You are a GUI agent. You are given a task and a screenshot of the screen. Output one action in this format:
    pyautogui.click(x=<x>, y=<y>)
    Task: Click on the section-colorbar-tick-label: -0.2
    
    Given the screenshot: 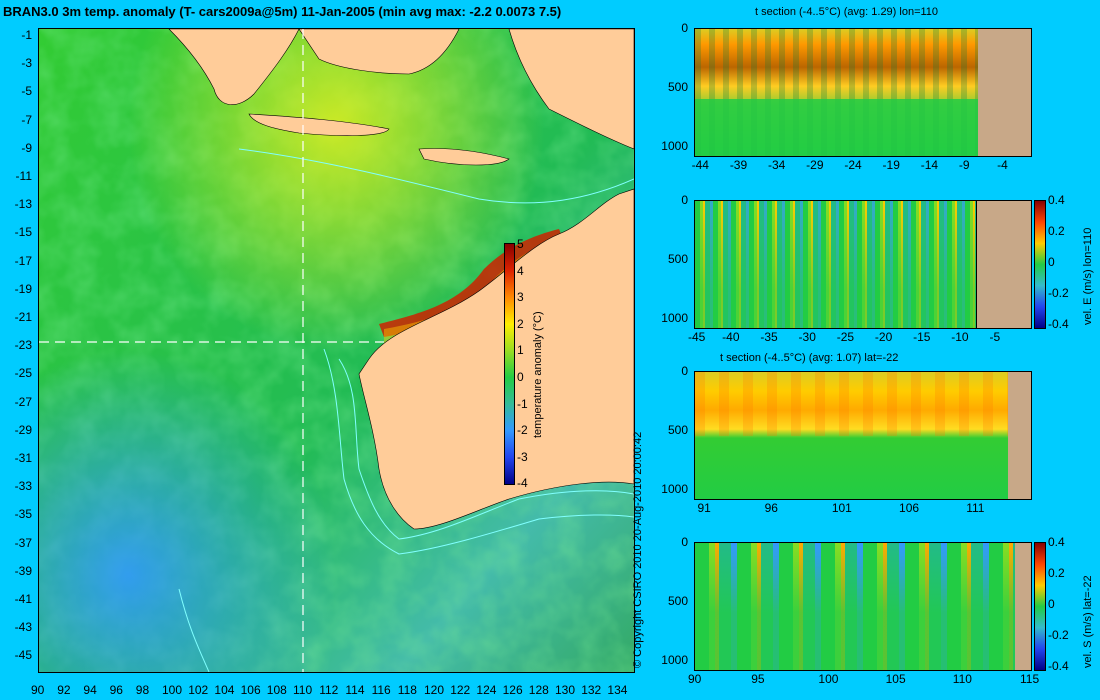 What is the action you would take?
    pyautogui.click(x=1058, y=292)
    